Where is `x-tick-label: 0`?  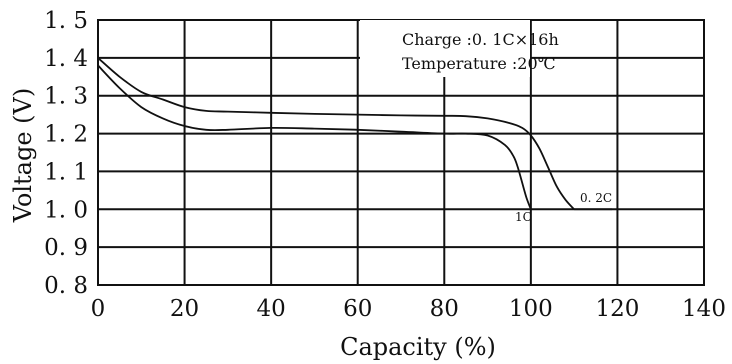
x-tick-label: 0 is located at coordinates (98, 309).